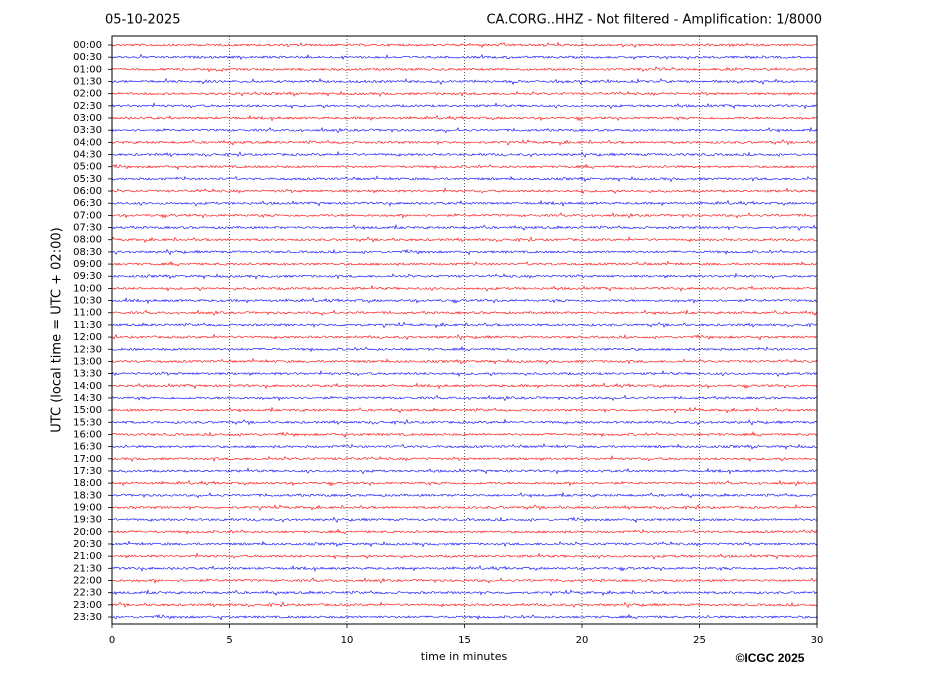 This screenshot has width=927, height=700. I want to click on x-tick-label: 25, so click(699, 640).